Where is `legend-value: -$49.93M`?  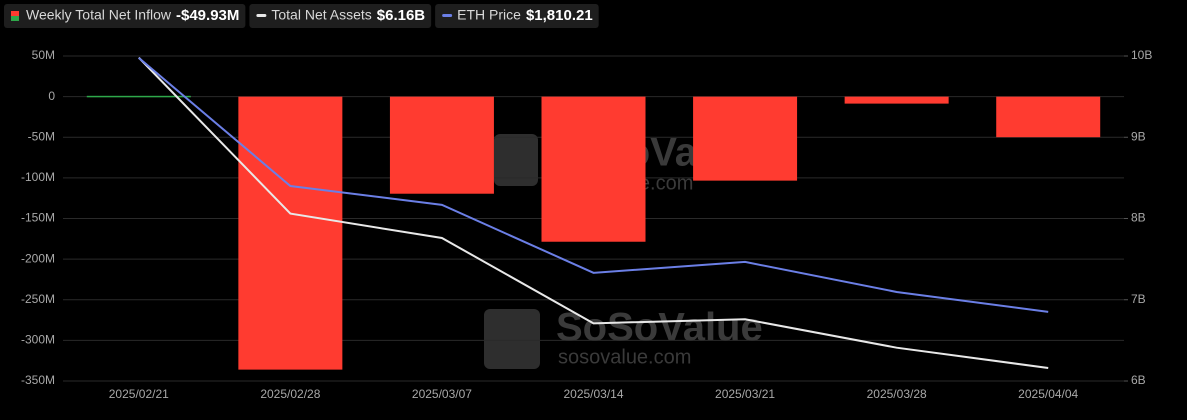
legend-value: -$49.93M is located at coordinates (207, 15).